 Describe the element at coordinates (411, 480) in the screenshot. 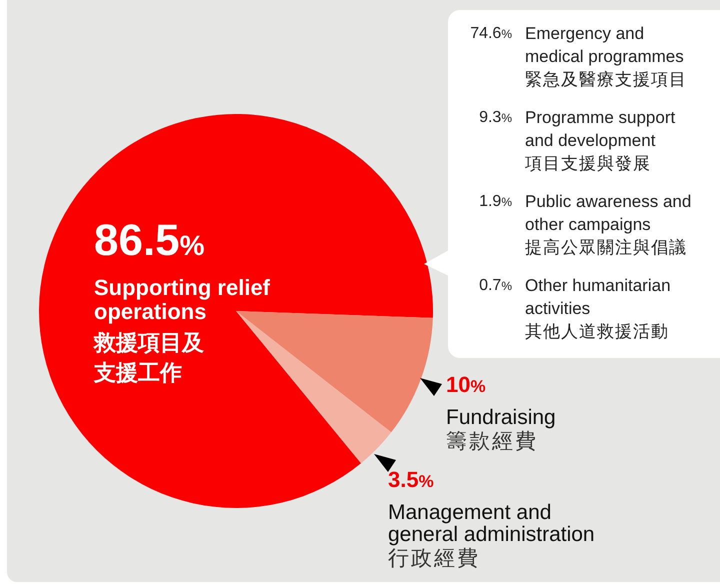

I see `data-label: 3.5%` at that location.